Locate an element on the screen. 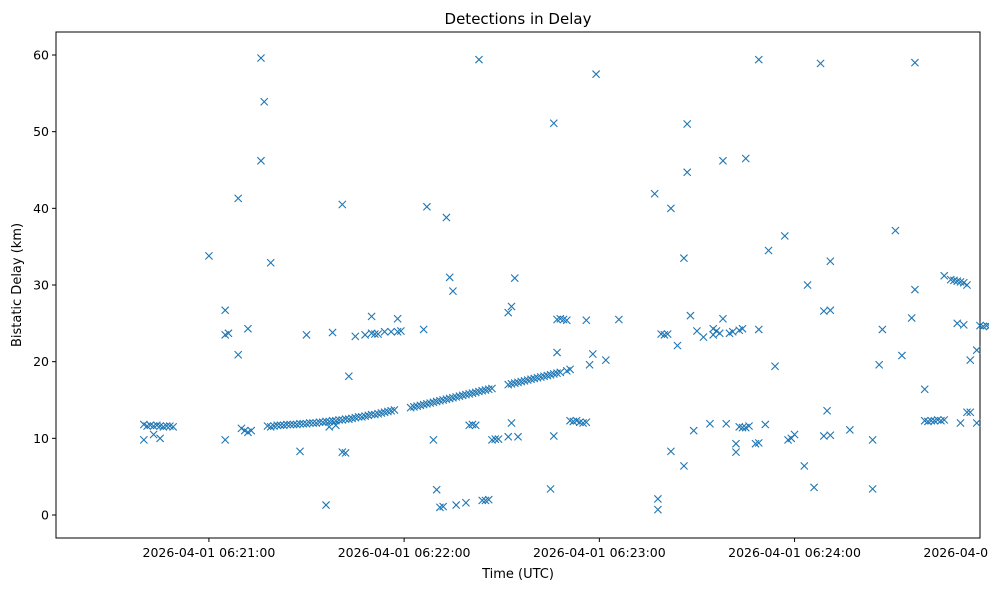 This screenshot has height=590, width=989. y-tick-label: 40 is located at coordinates (41, 208).